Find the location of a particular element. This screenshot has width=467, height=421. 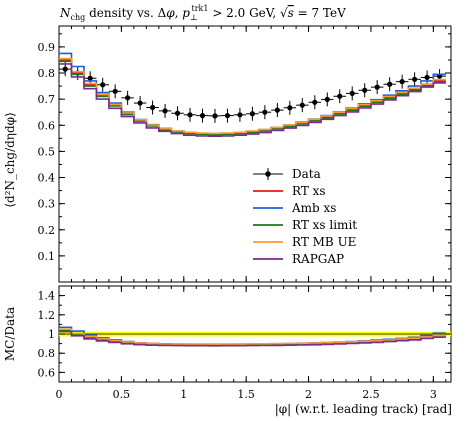

main-ytick-label: 0.8 is located at coordinates (47, 73).